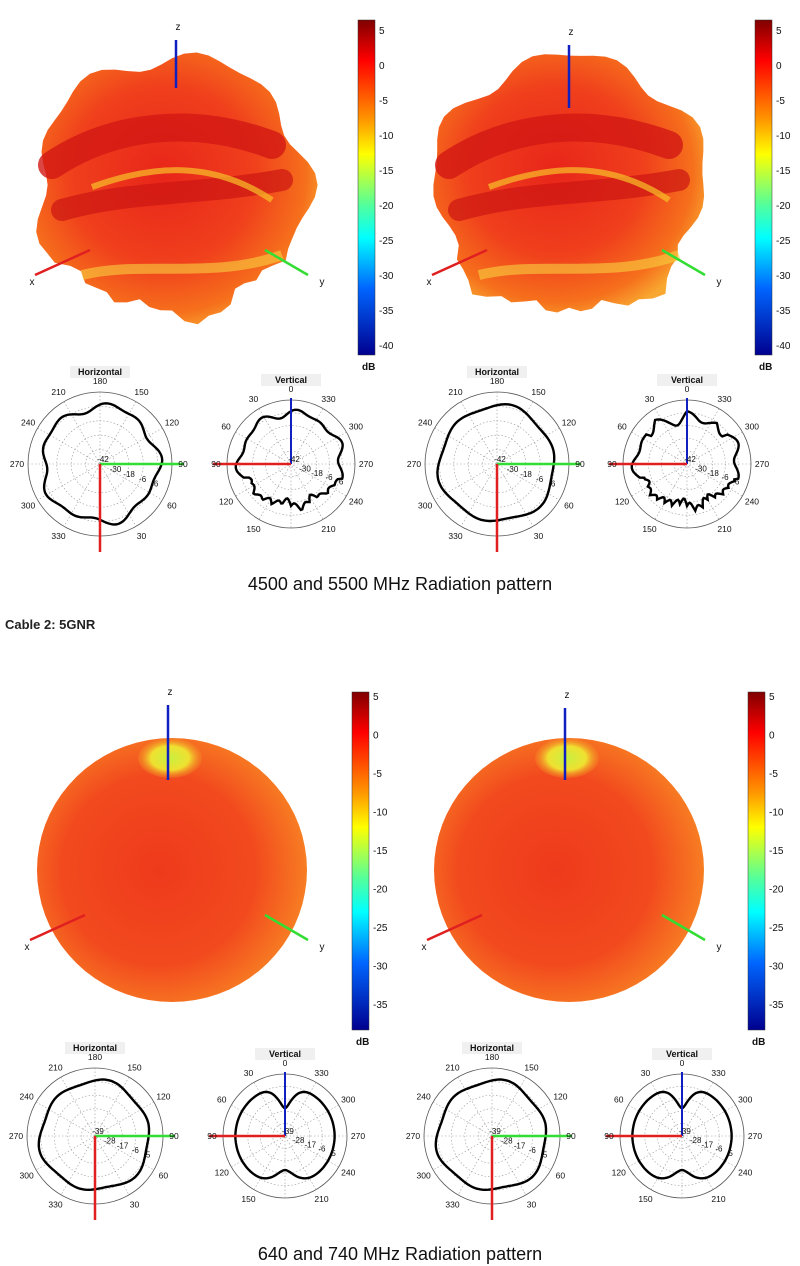  What do you see at coordinates (362, 1042) in the screenshot?
I see `colorbar-unit: dB` at bounding box center [362, 1042].